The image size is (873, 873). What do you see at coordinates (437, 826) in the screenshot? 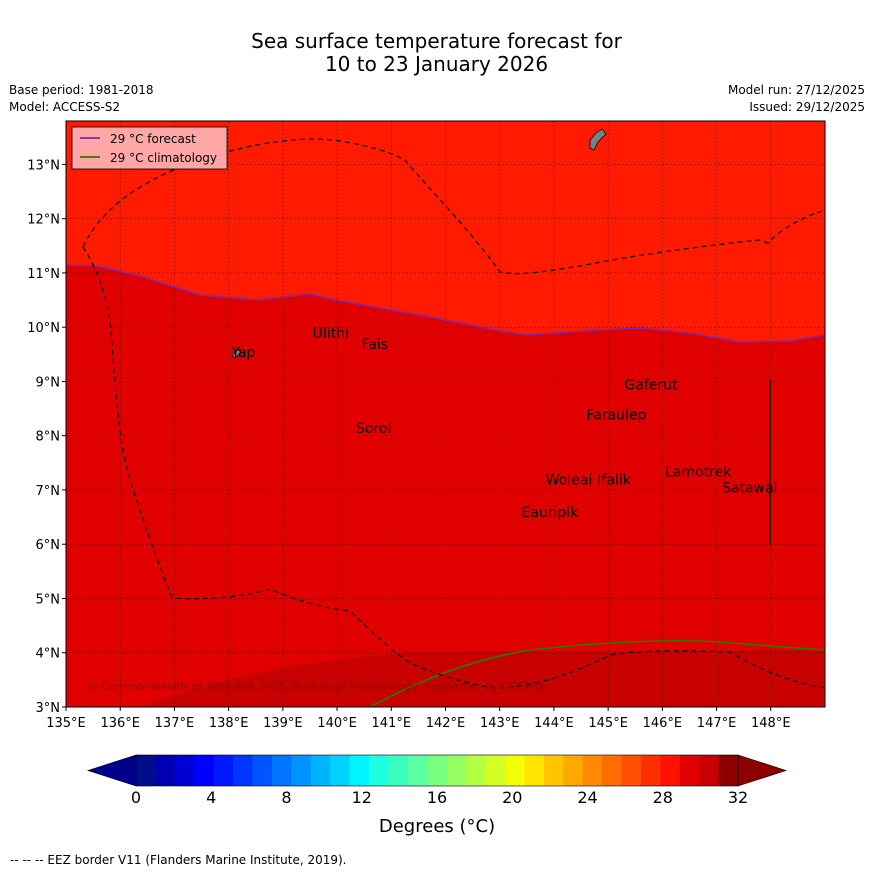
I see `colorbar-label: Degrees (°C)` at bounding box center [437, 826].